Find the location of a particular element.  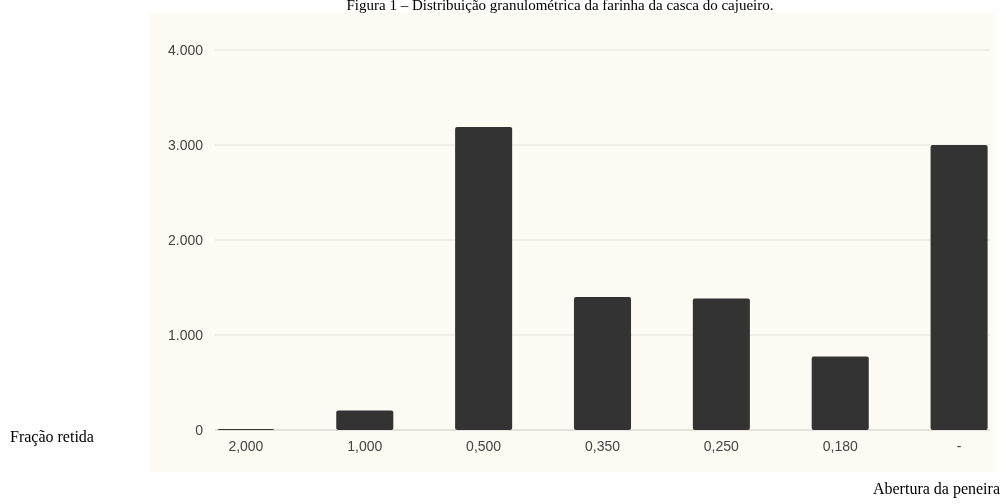

y-tick-label: 2.000 is located at coordinates (185, 240).